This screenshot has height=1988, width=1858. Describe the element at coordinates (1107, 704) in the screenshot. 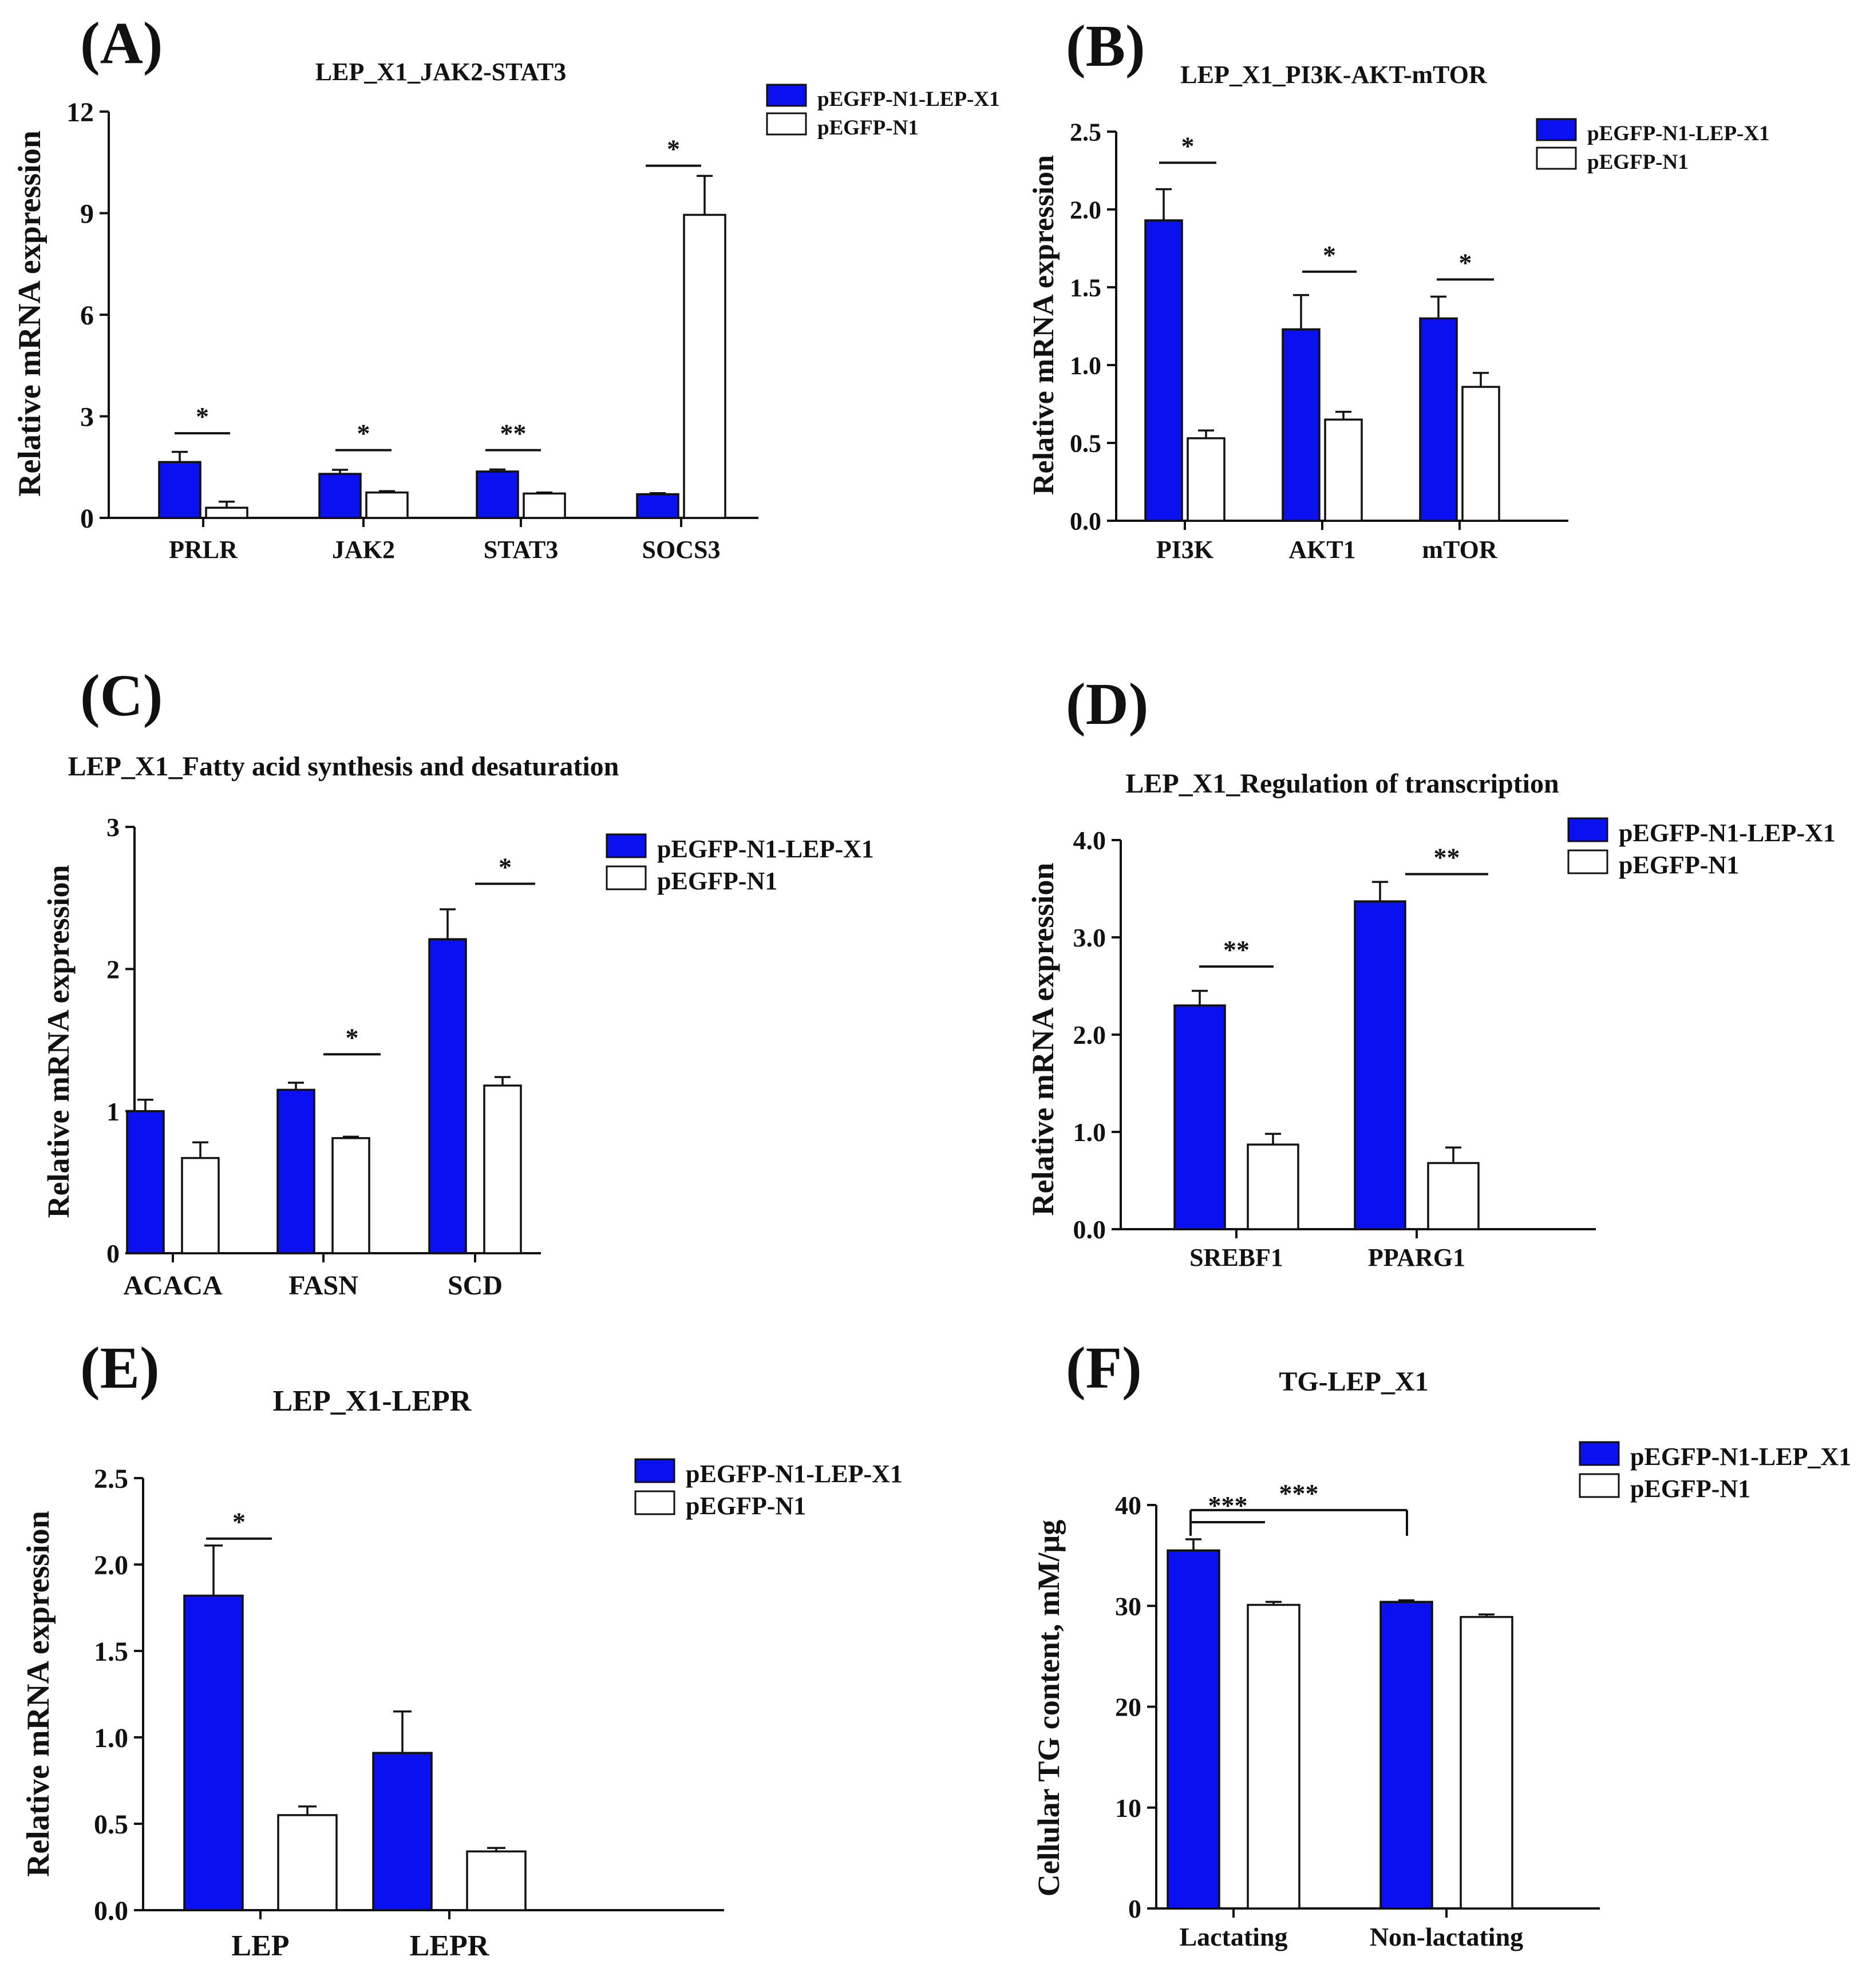

I see `panel-label-d: (D)` at that location.